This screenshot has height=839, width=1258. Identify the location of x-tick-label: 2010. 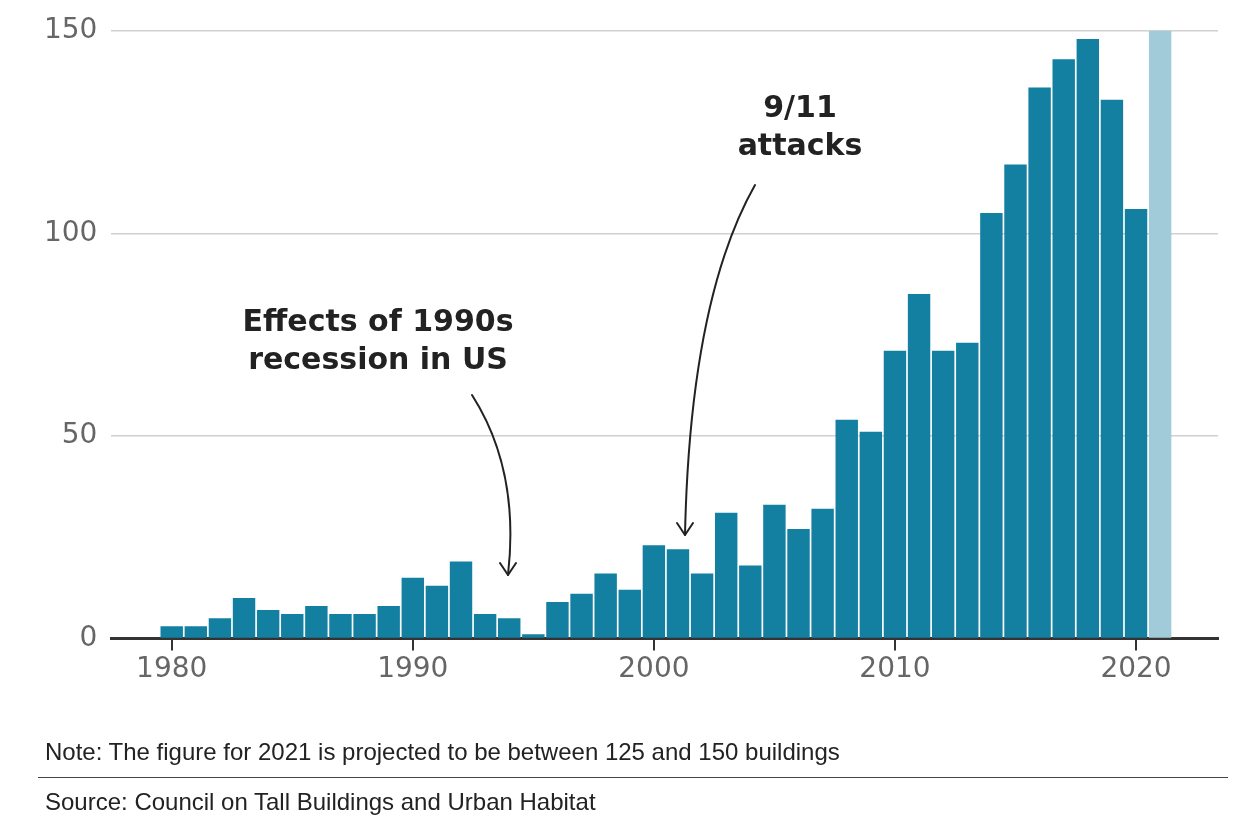
(895, 668).